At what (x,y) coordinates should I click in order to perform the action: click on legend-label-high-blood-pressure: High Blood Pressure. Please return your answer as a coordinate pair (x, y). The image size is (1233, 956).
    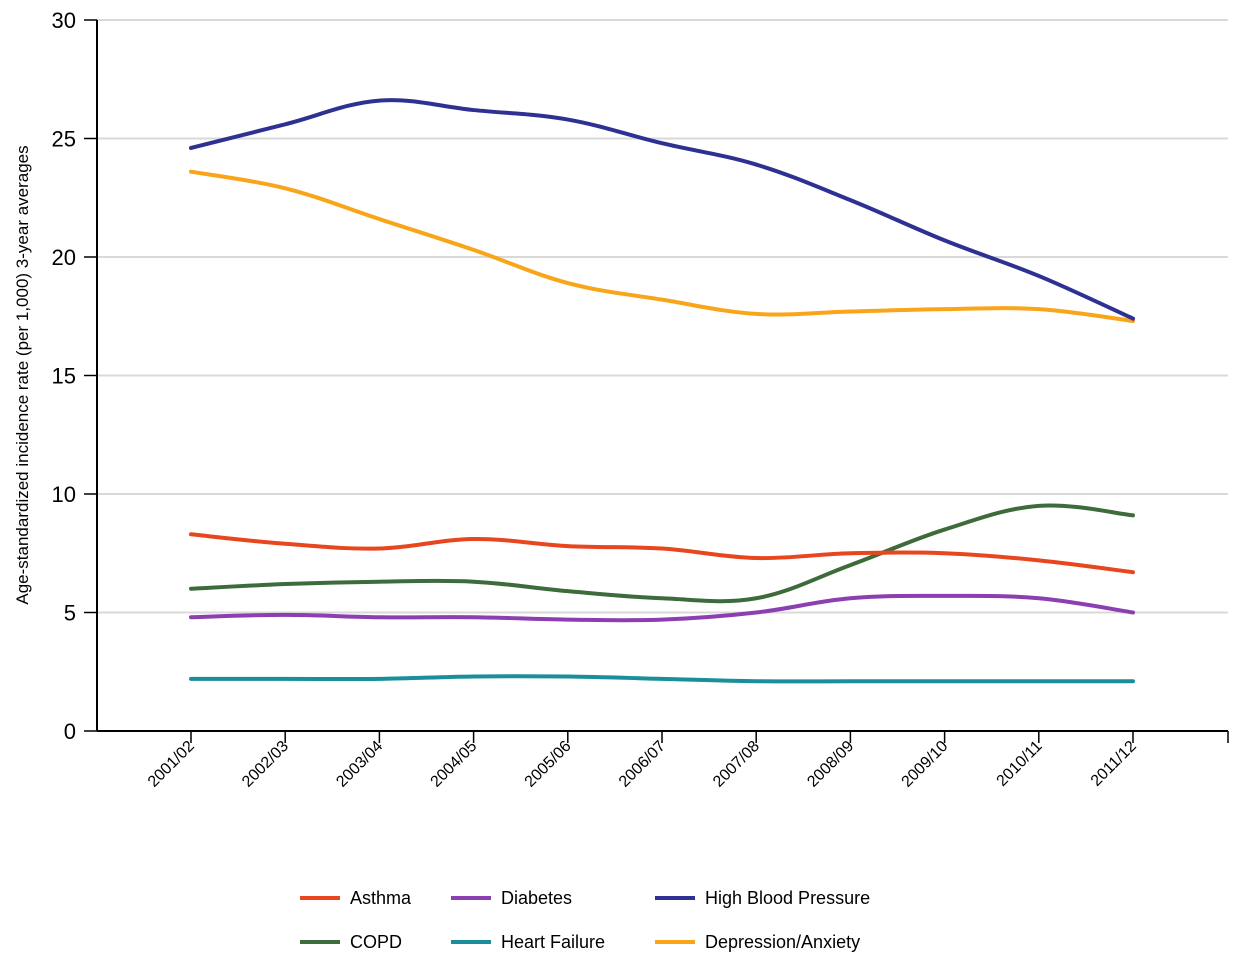
    Looking at the image, I should click on (787, 898).